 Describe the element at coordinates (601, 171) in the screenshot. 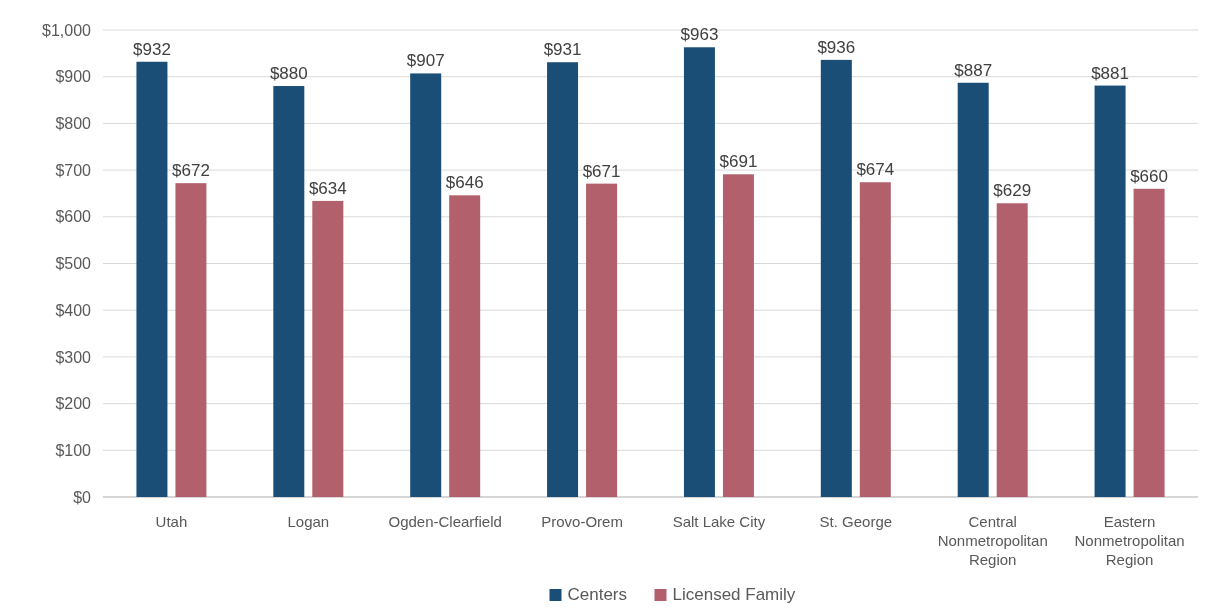

I see `data-label: $671` at that location.